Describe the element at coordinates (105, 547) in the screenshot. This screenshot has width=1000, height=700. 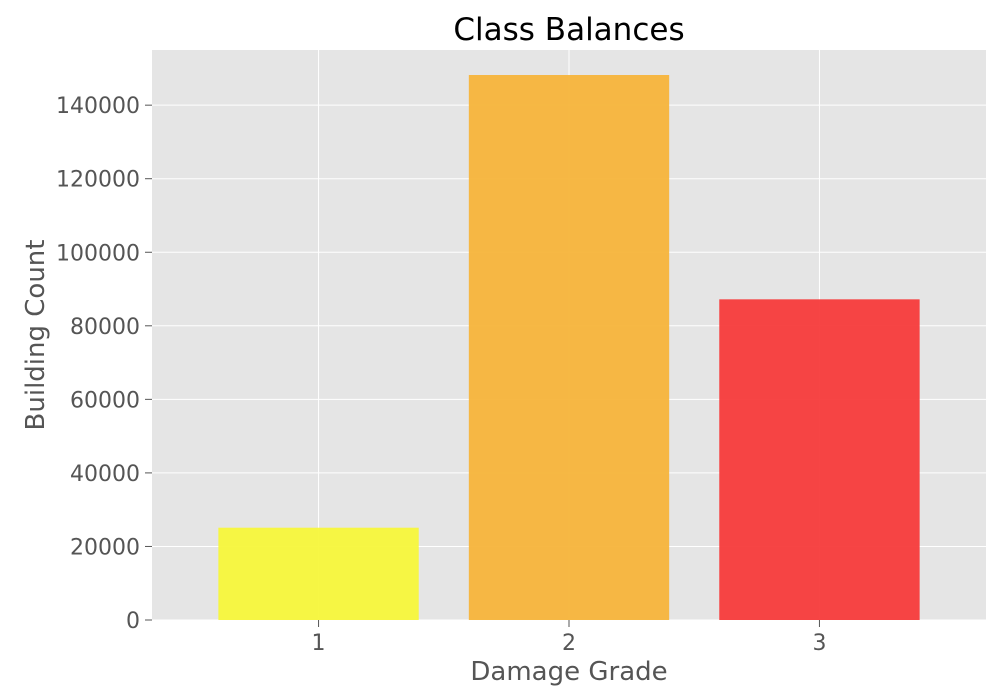
I see `y-tick-label: 20000` at that location.